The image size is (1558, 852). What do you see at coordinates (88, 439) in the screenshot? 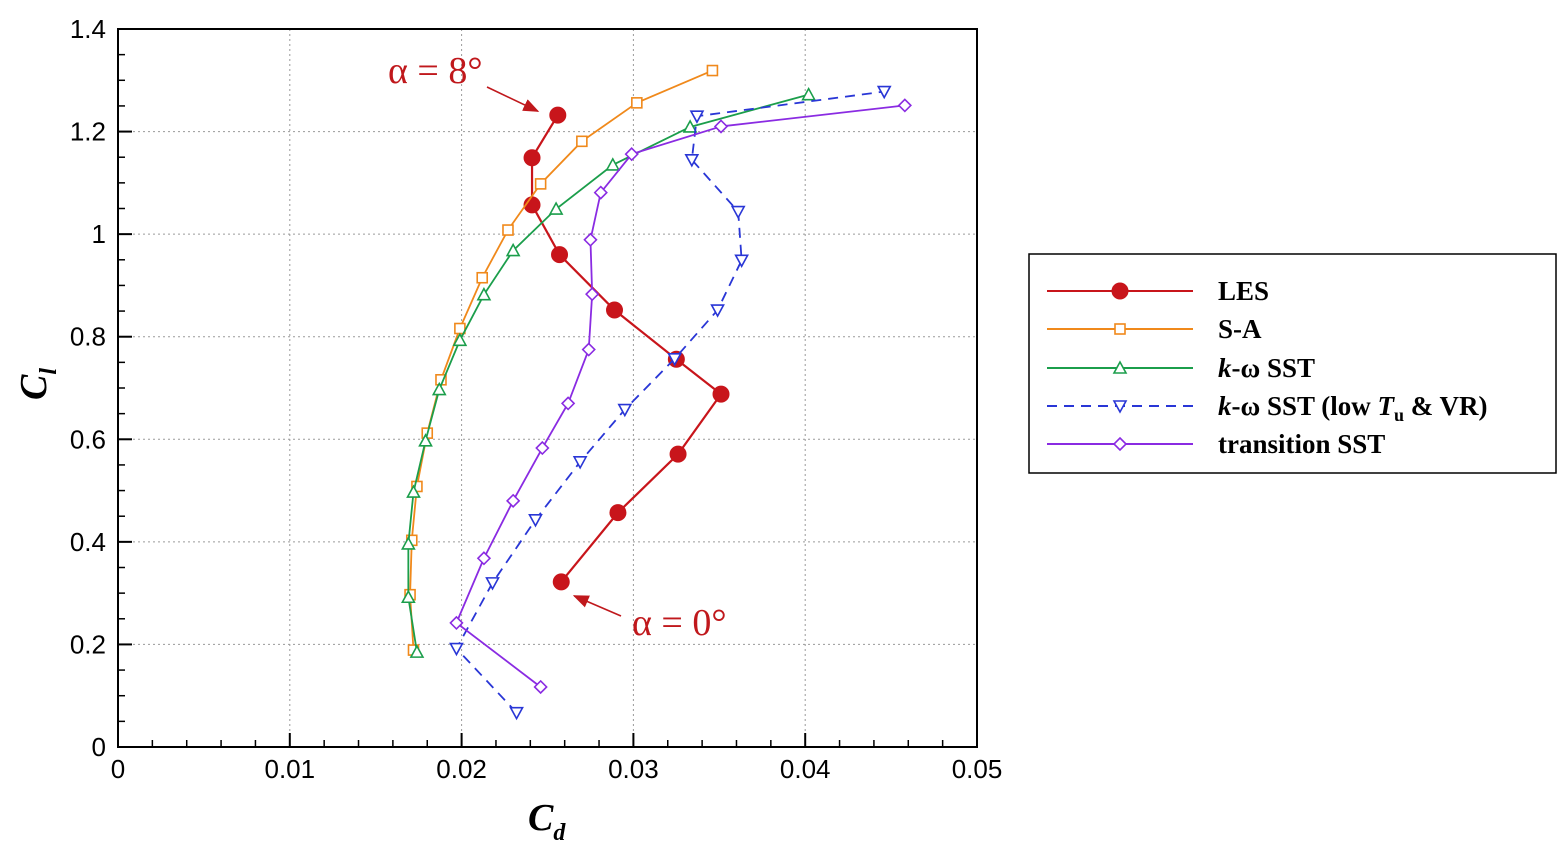
I see `y-tick-label: 0.6` at bounding box center [88, 439].